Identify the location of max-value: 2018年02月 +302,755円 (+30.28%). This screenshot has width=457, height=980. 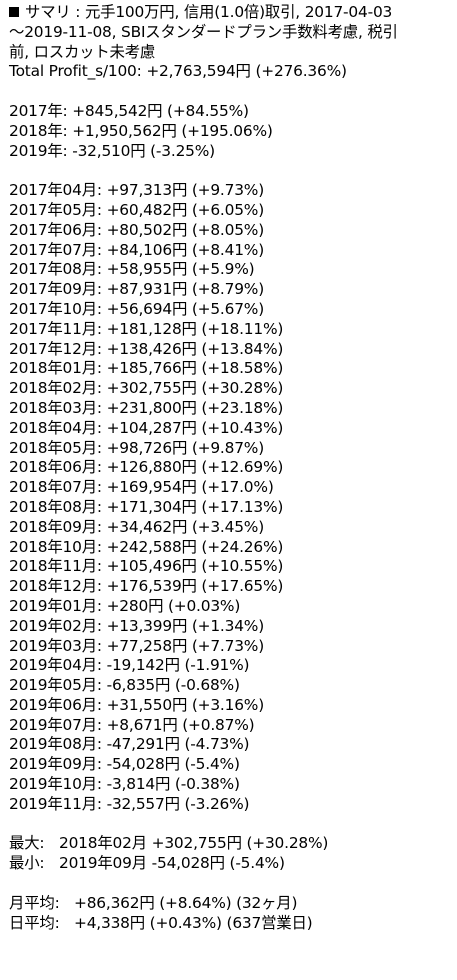
(194, 843).